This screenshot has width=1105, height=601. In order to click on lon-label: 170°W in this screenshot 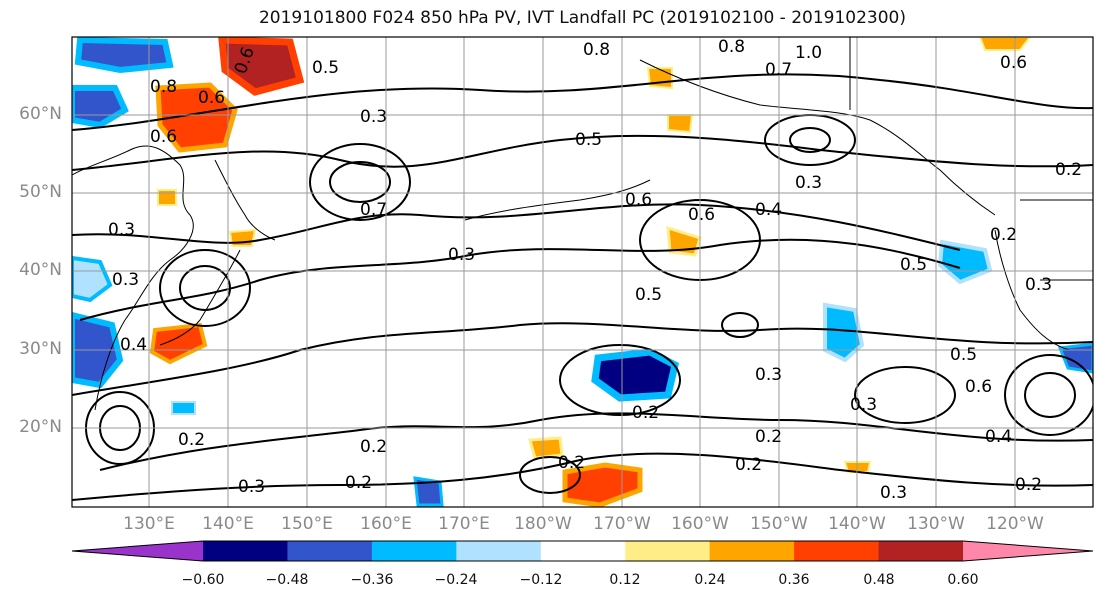, I will do `click(622, 524)`.